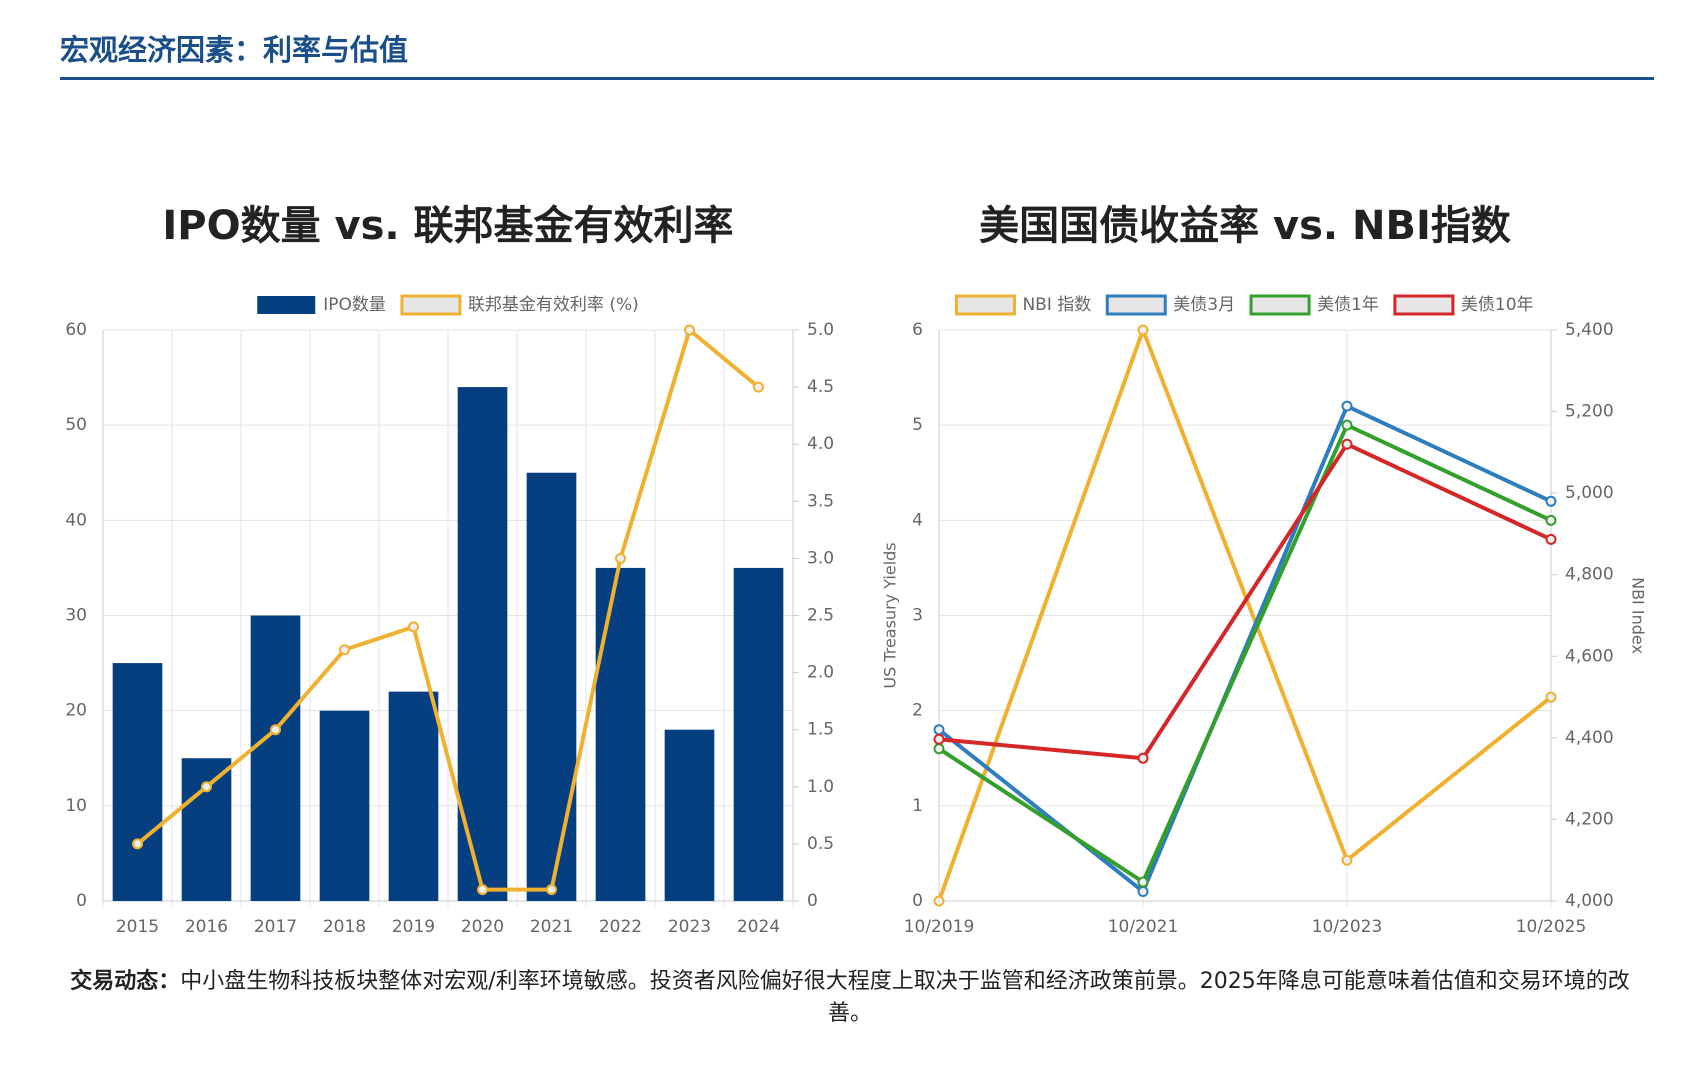 The width and height of the screenshot is (1700, 1080). Describe the element at coordinates (917, 806) in the screenshot. I see `y-tick-label: 1` at that location.